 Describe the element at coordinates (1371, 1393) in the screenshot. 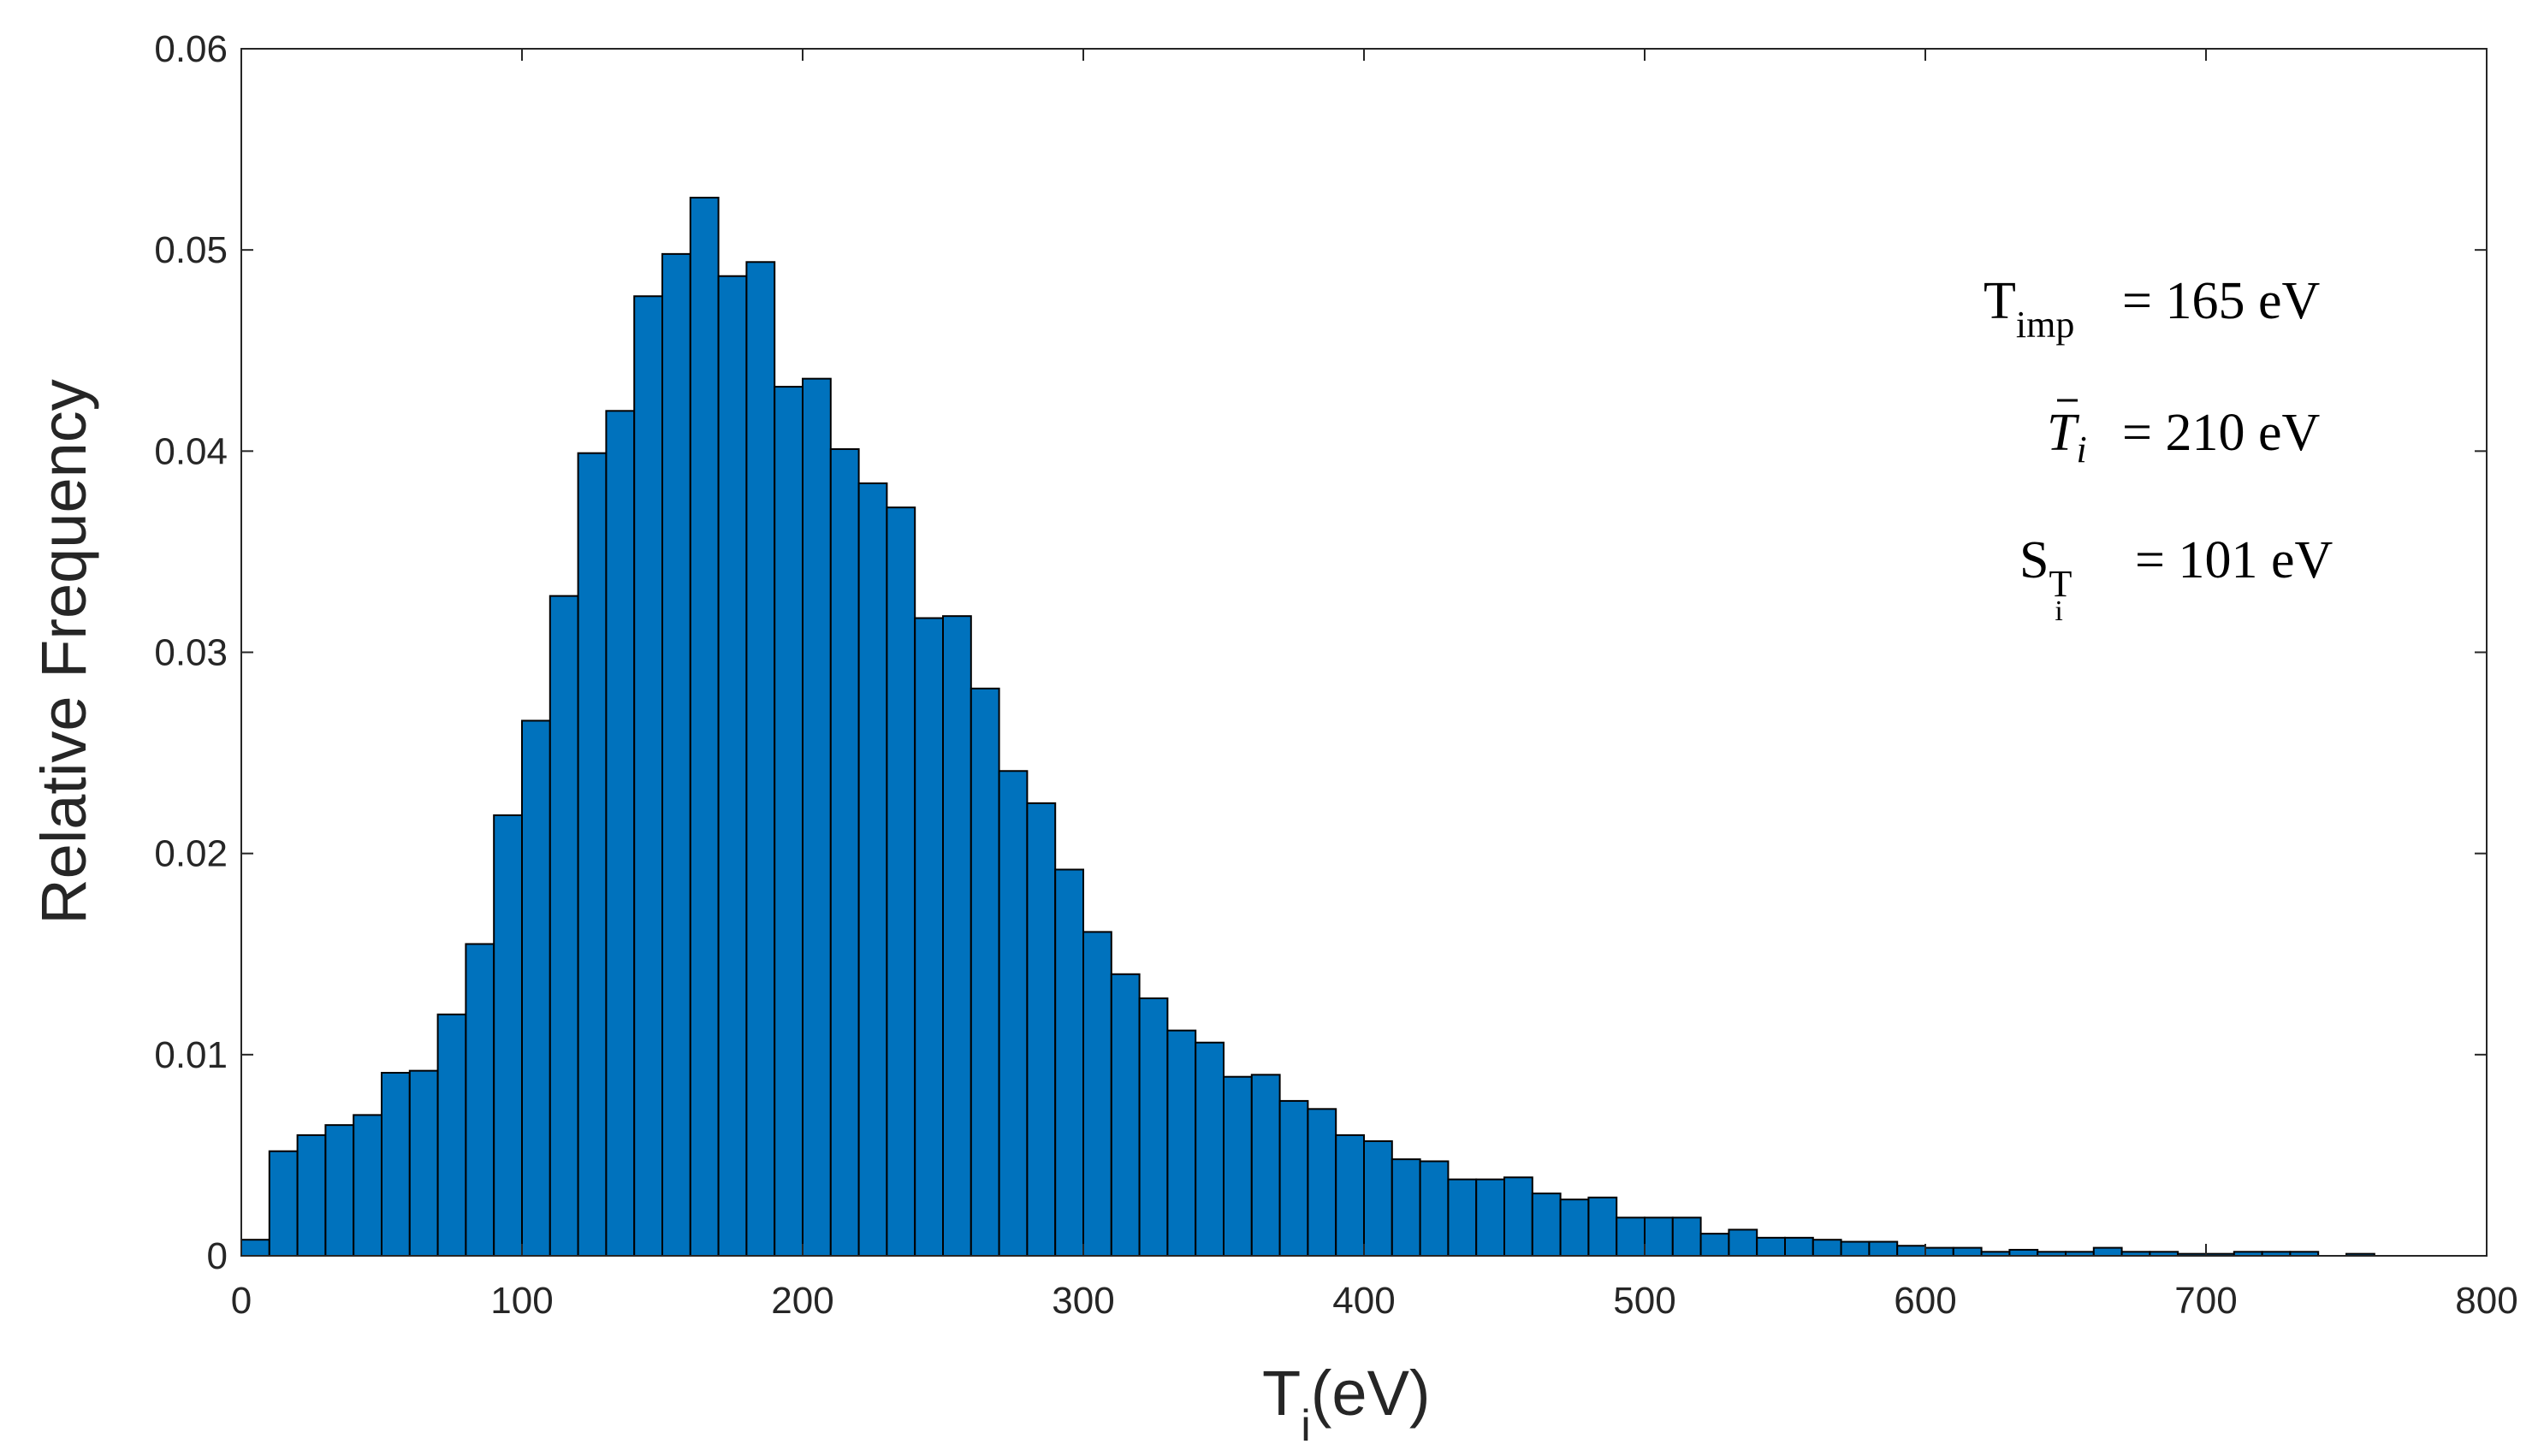

I see `x-axis-label-rest: (eV)` at that location.